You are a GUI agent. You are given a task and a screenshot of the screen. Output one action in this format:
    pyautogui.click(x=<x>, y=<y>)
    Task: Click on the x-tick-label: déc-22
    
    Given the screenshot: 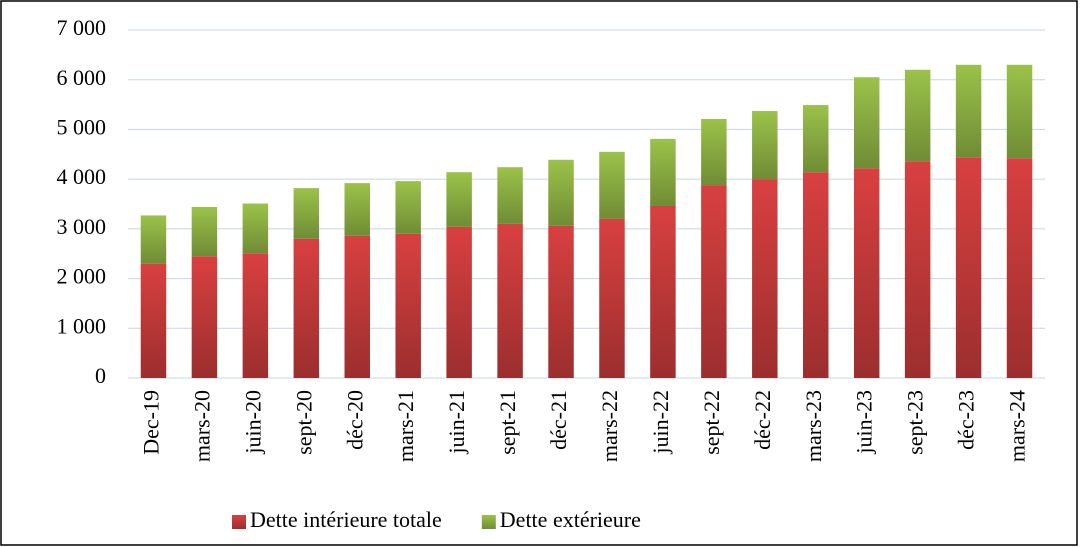 What is the action you would take?
    pyautogui.click(x=762, y=420)
    